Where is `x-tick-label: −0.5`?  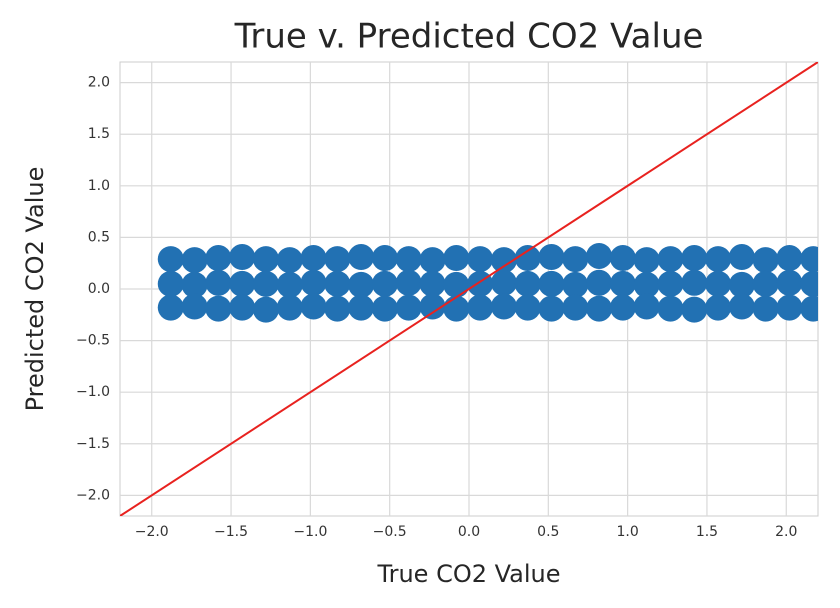
x-tick-label: −0.5 is located at coordinates (390, 532).